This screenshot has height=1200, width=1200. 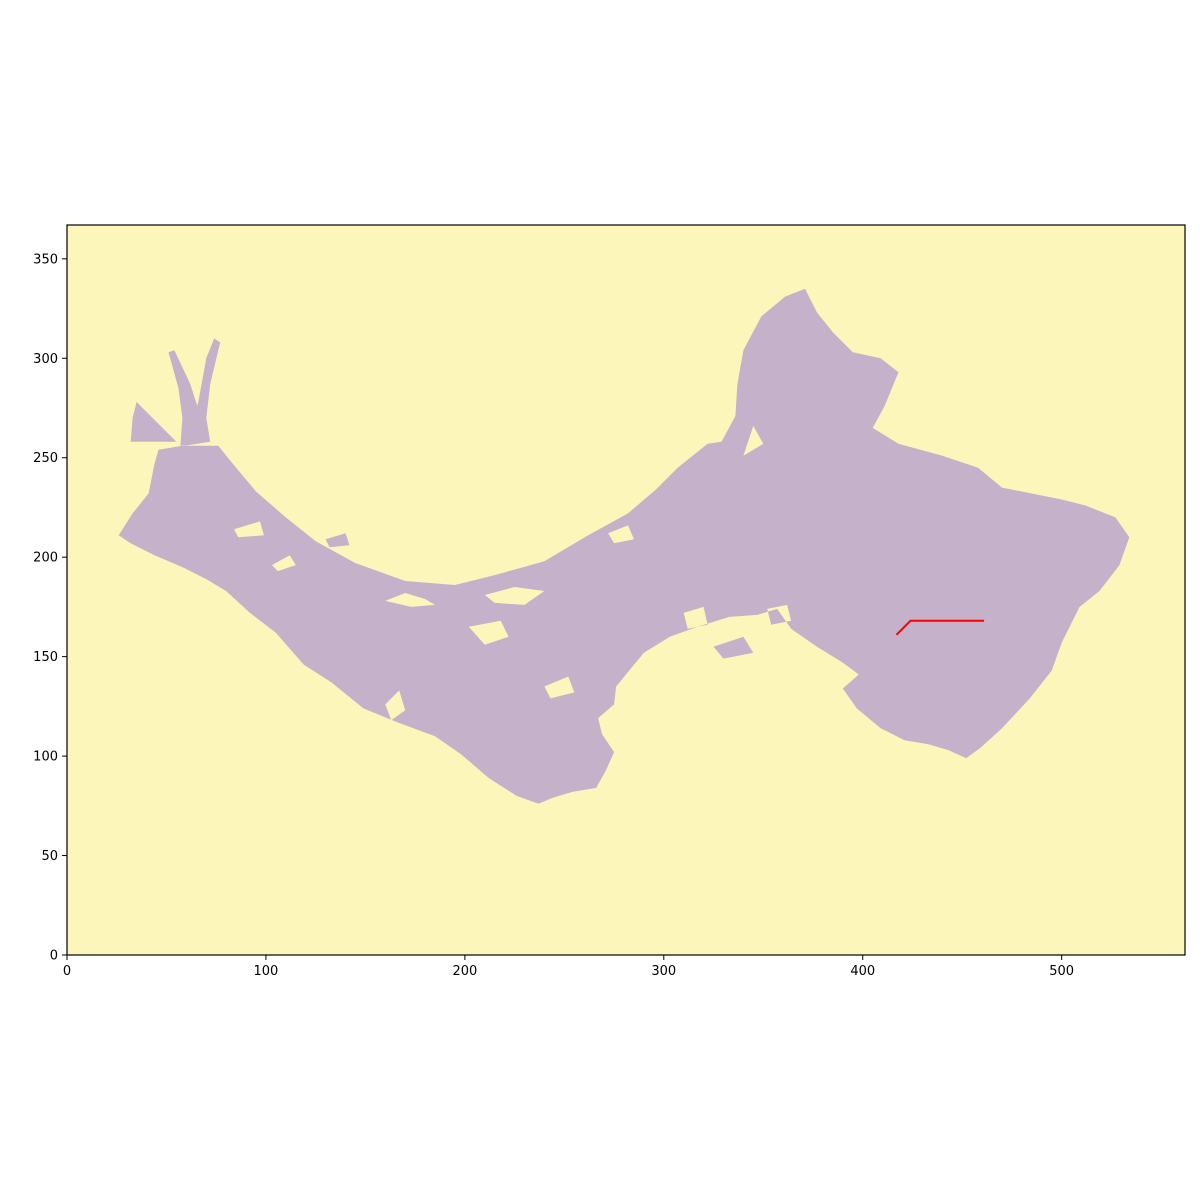 What do you see at coordinates (266, 971) in the screenshot?
I see `x-tick-label: 100` at bounding box center [266, 971].